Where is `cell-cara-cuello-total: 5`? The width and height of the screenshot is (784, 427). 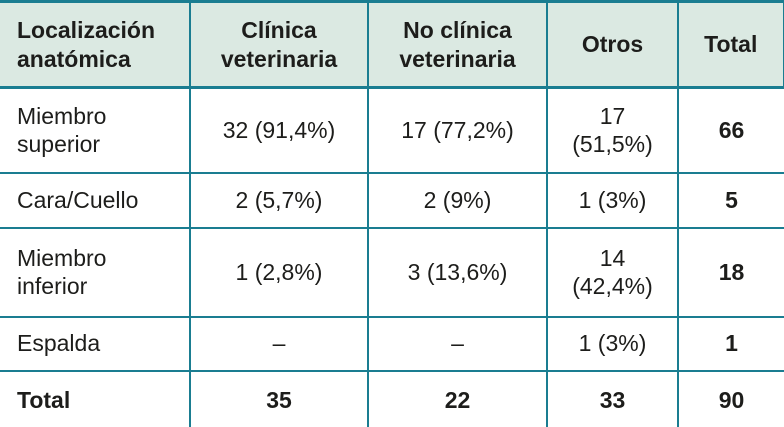 cell-cara-cuello-total: 5 is located at coordinates (731, 200).